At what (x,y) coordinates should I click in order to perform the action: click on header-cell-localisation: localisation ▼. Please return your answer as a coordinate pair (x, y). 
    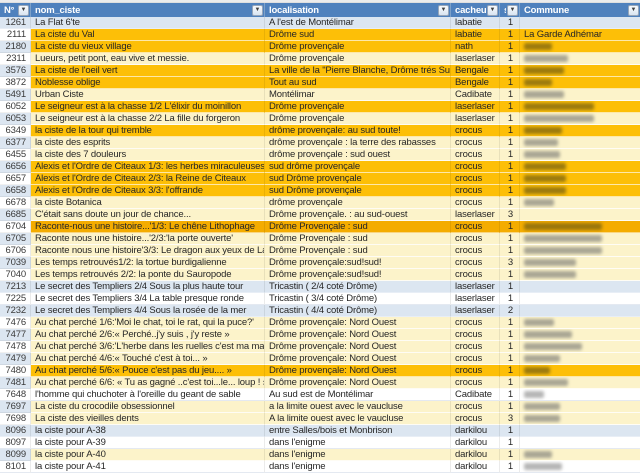
    Looking at the image, I should click on (358, 10).